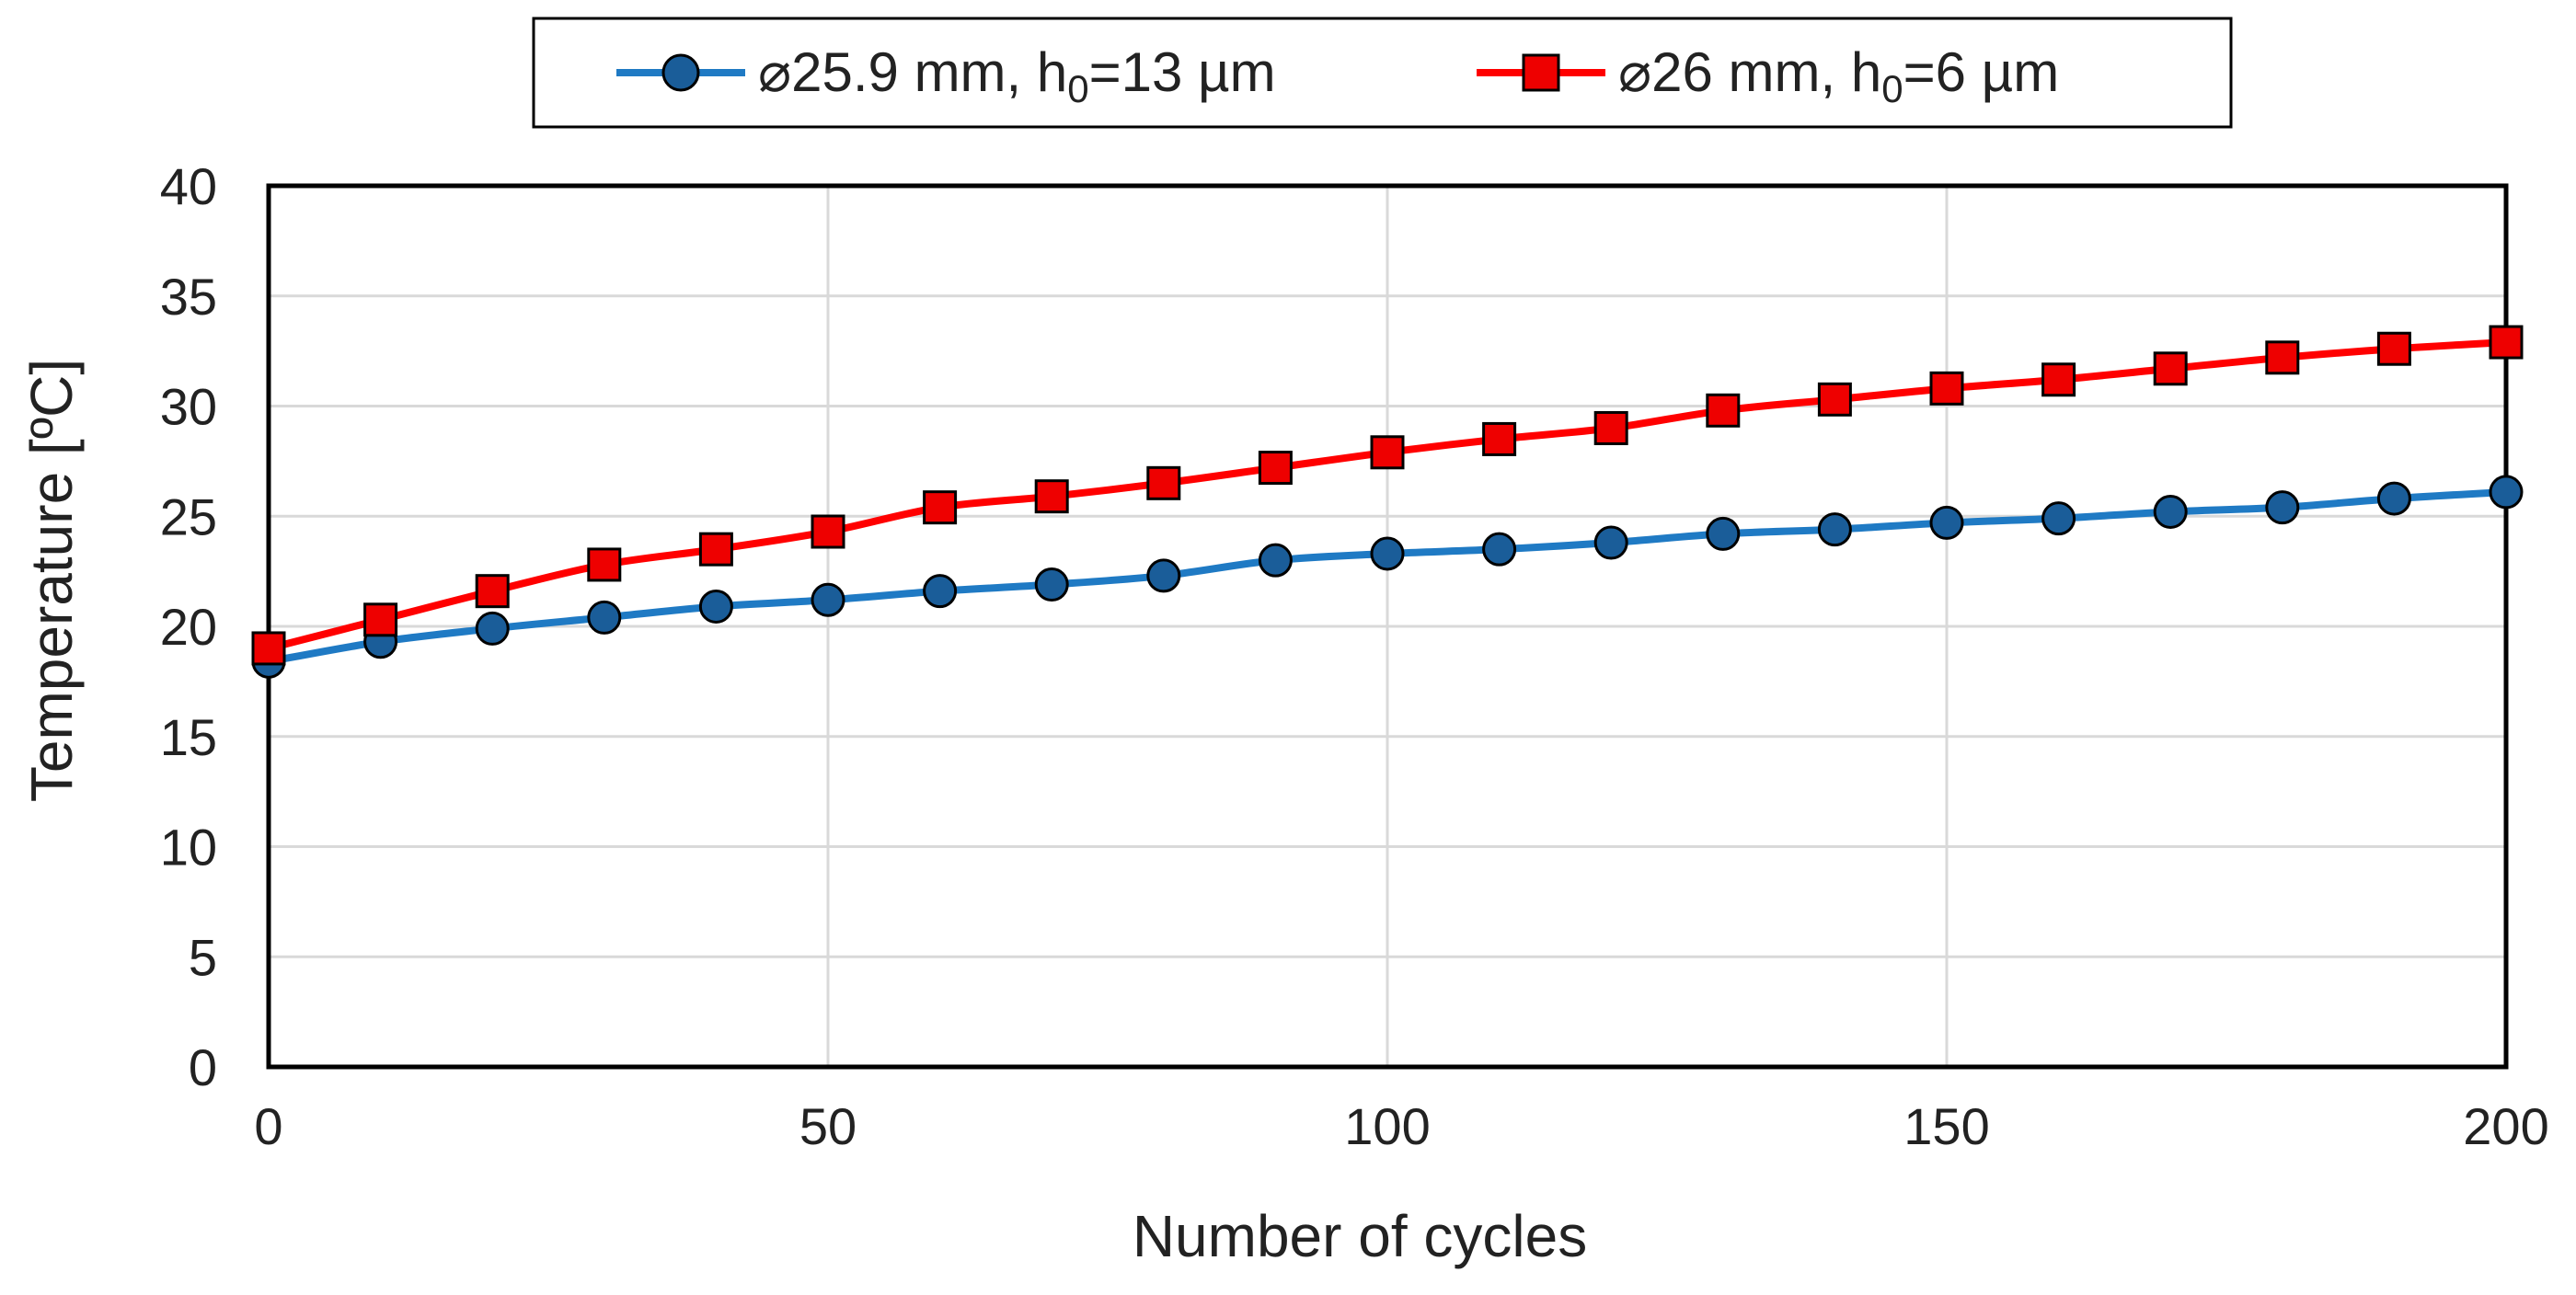 Image resolution: width=2576 pixels, height=1295 pixels. Describe the element at coordinates (1182, 72) in the screenshot. I see `legend-label-rest: =13 µm` at that location.